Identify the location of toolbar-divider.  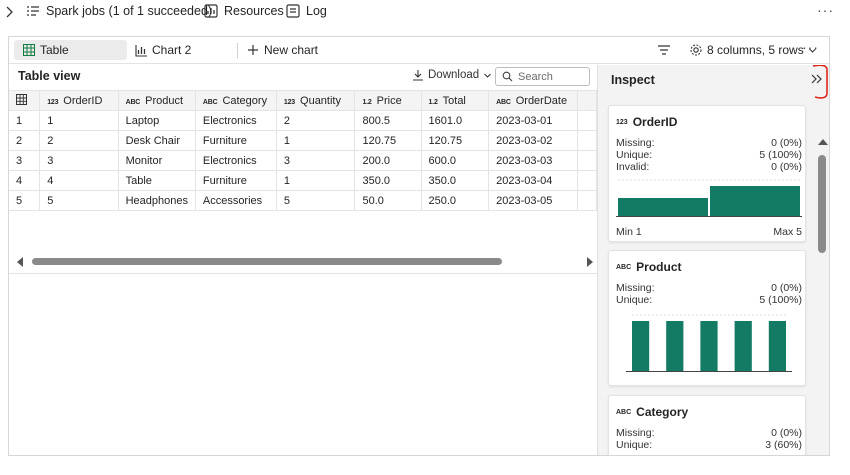
(237, 50).